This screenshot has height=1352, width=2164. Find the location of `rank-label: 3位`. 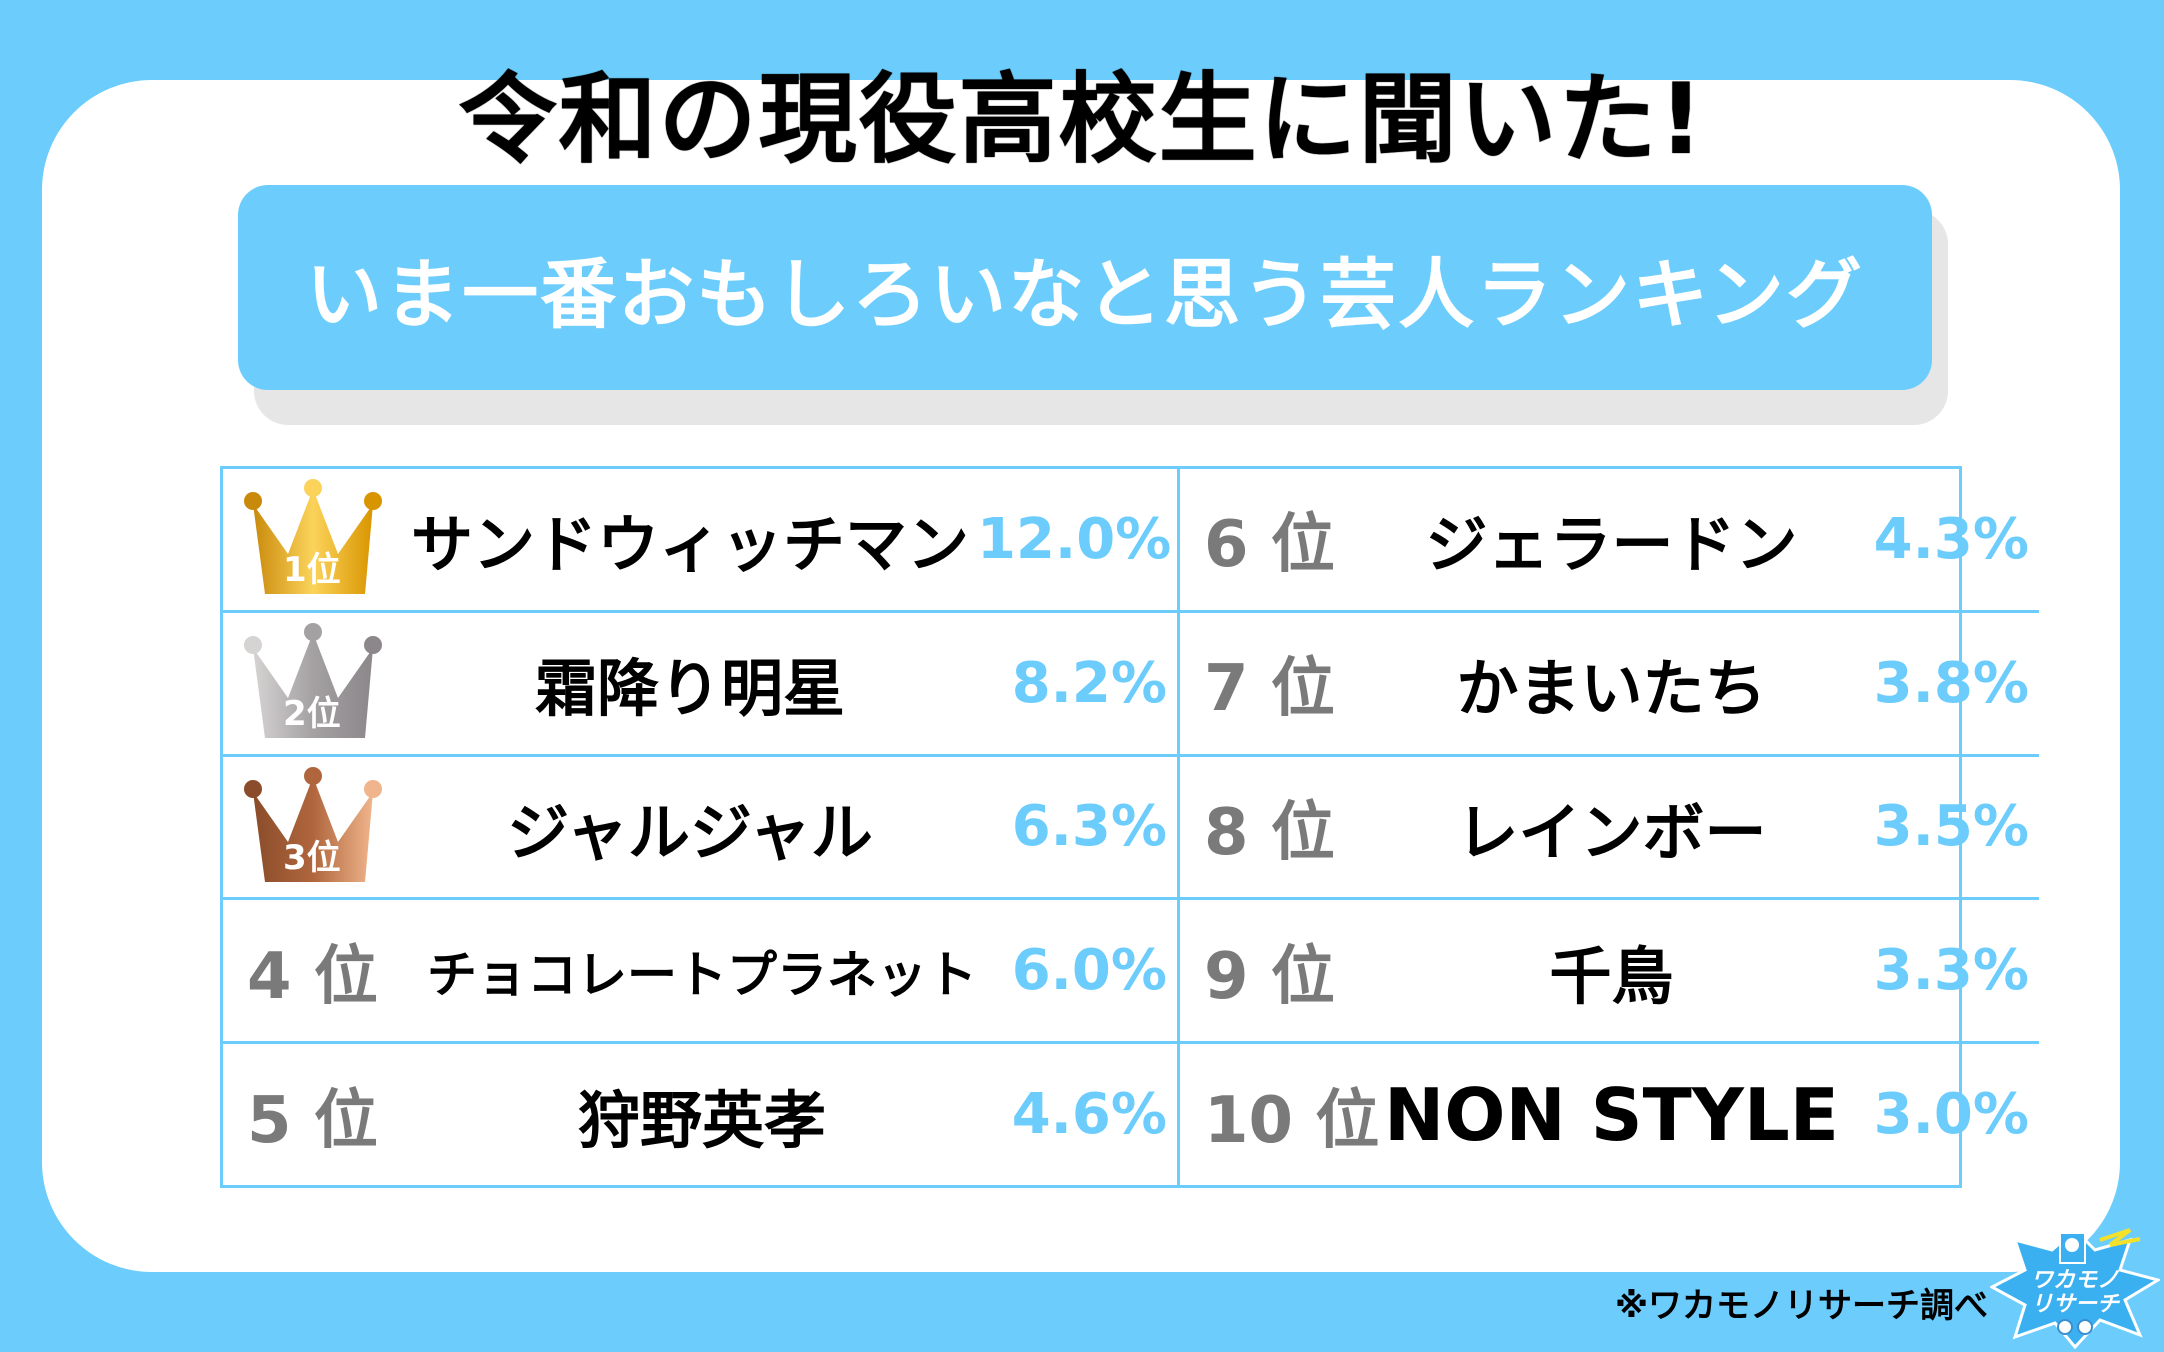

rank-label: 3位 is located at coordinates (312, 857).